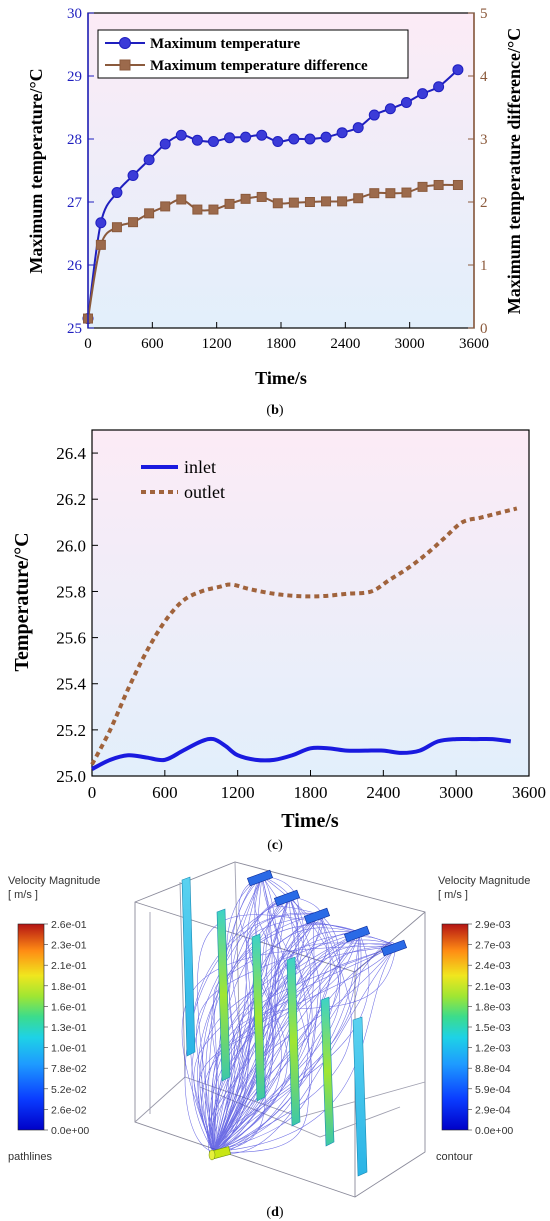  I want to click on colorbar-tick-label: 2.1e-01, so click(69, 966).